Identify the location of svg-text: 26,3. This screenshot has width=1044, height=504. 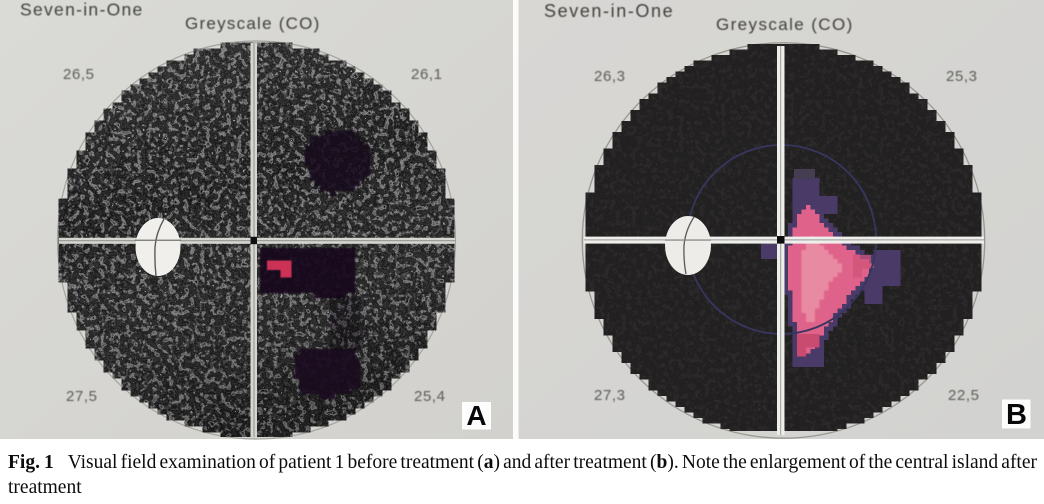
(610, 76).